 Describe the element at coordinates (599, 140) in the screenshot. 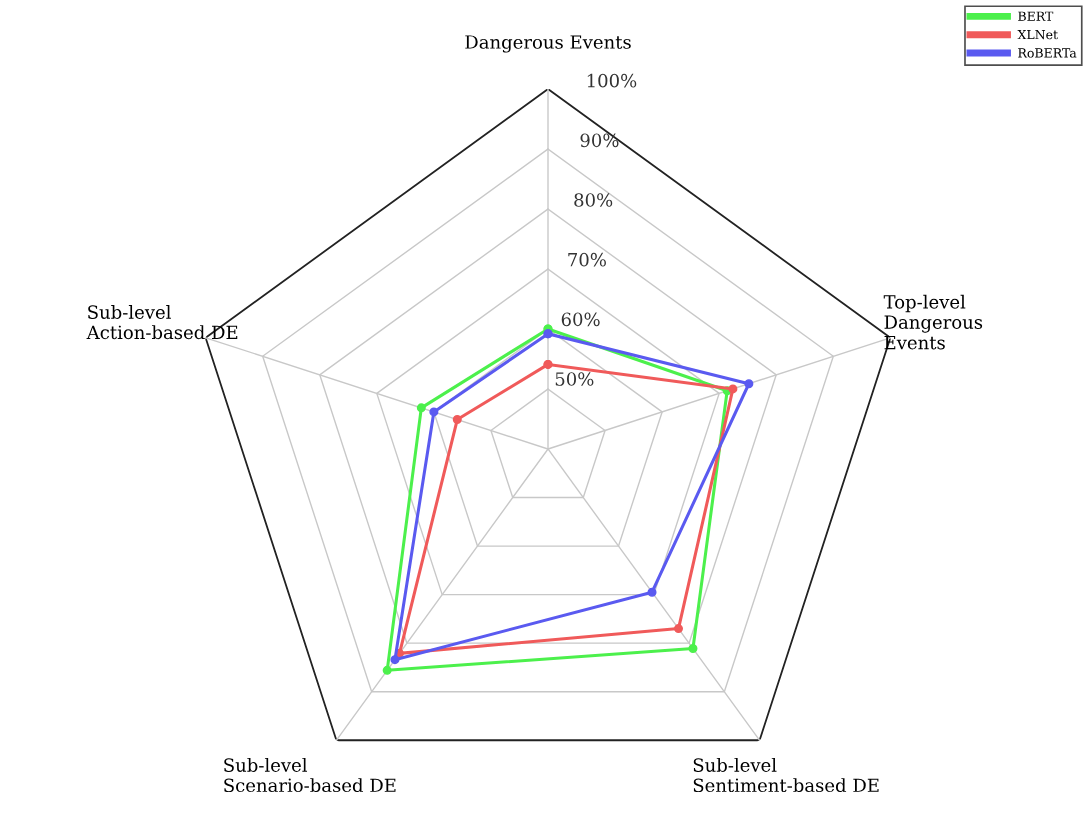

I see `y-tick-label: 90%` at that location.